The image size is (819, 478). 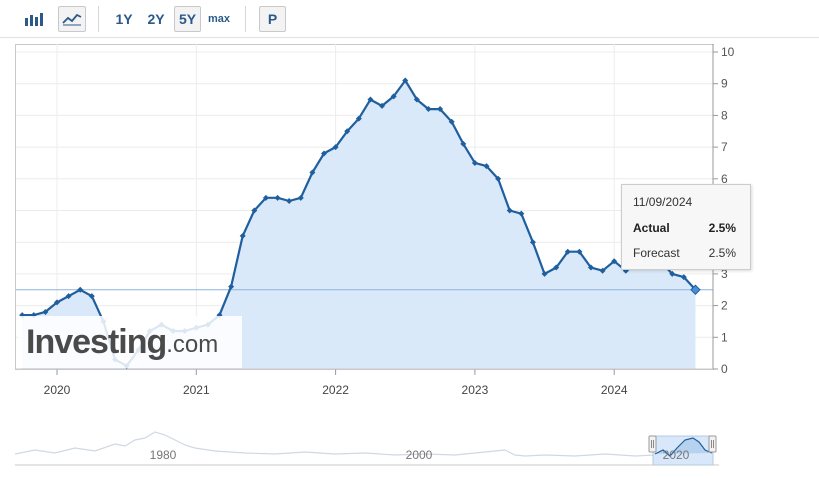 I want to click on y-tick-label: 1, so click(x=724, y=337).